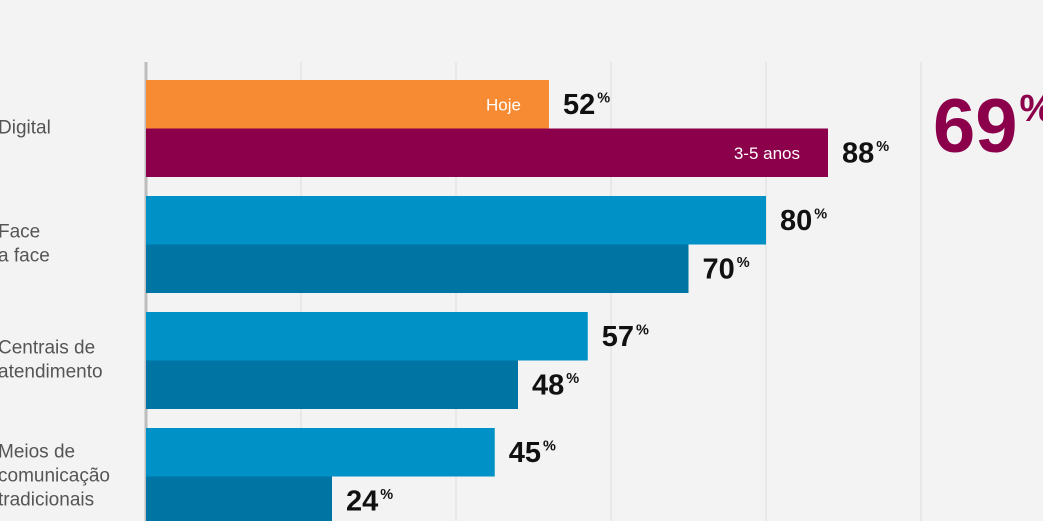  Describe the element at coordinates (803, 221) in the screenshot. I see `value-label: 80%` at that location.